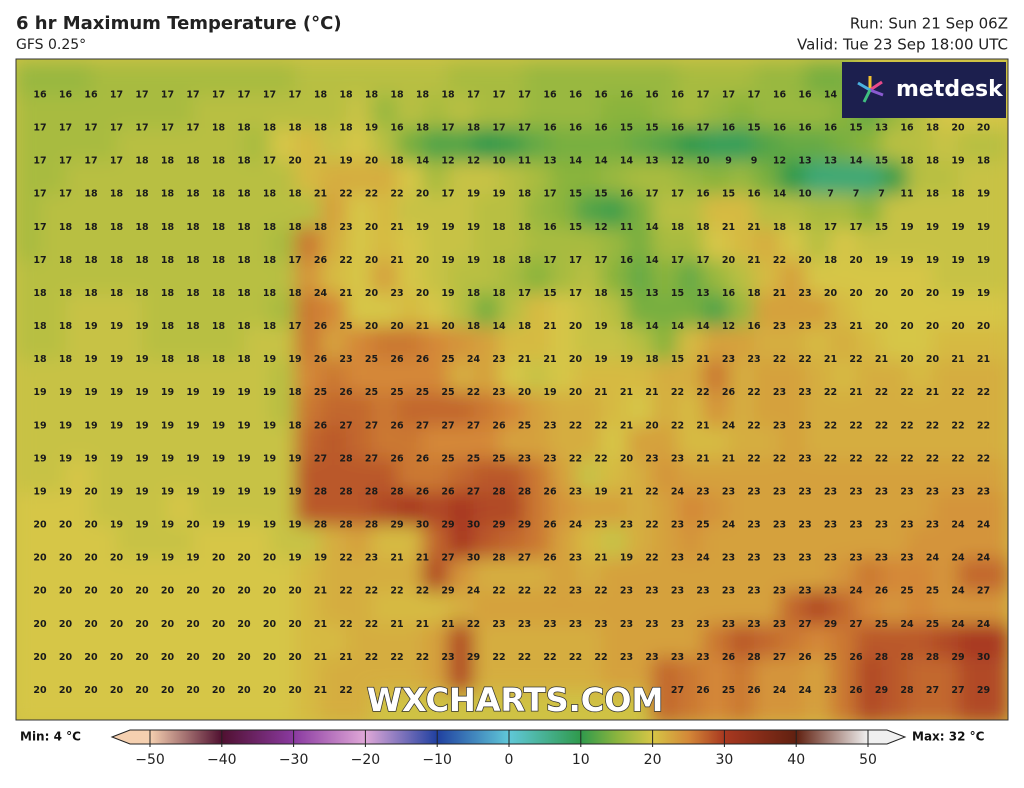  Describe the element at coordinates (600, 227) in the screenshot. I see `temperature-label: 12` at that location.